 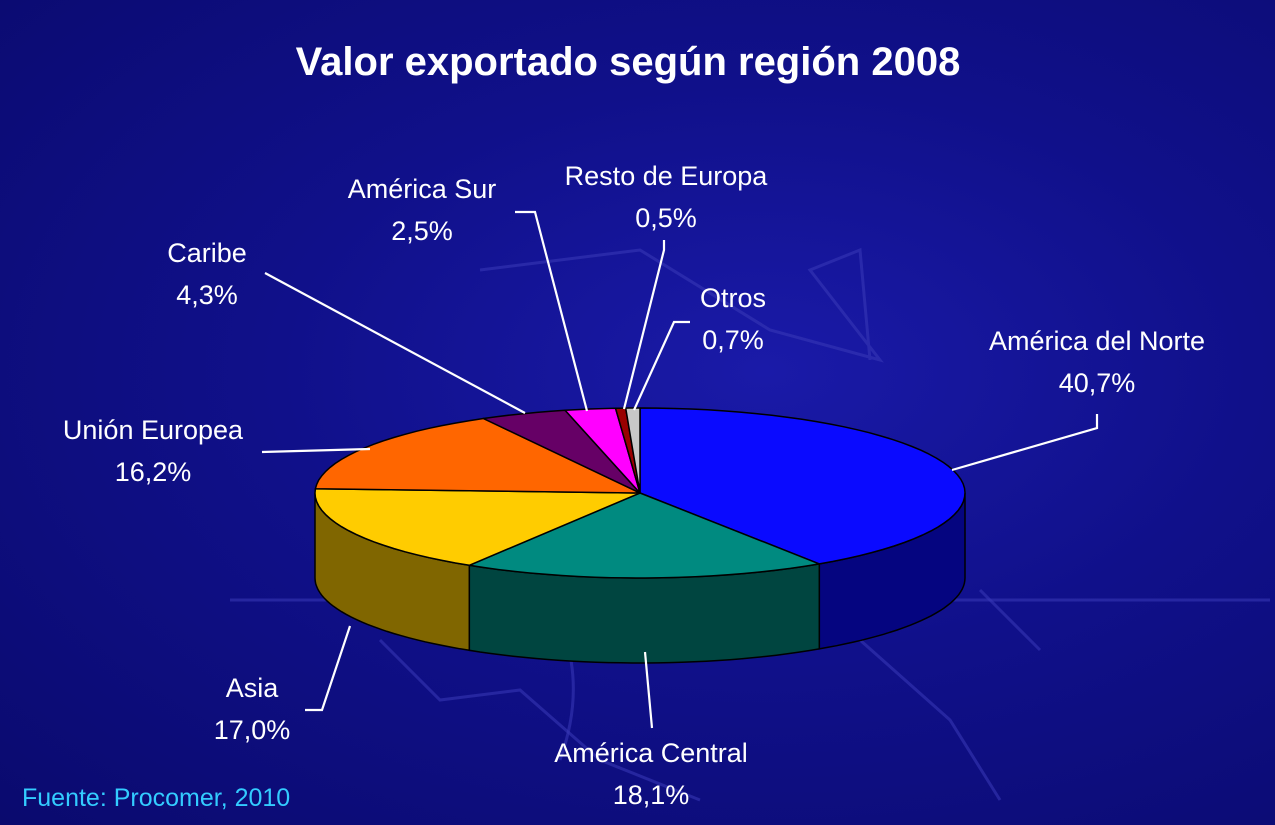 What do you see at coordinates (661, 365) in the screenshot?
I see `leader-line-otros` at bounding box center [661, 365].